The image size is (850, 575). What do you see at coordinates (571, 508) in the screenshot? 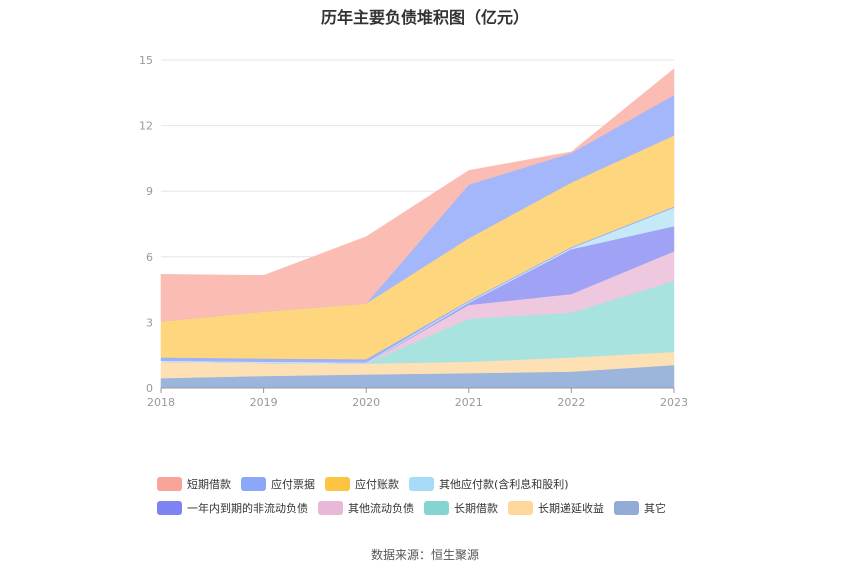
I see `legend-label: 长期递延收益` at bounding box center [571, 508].